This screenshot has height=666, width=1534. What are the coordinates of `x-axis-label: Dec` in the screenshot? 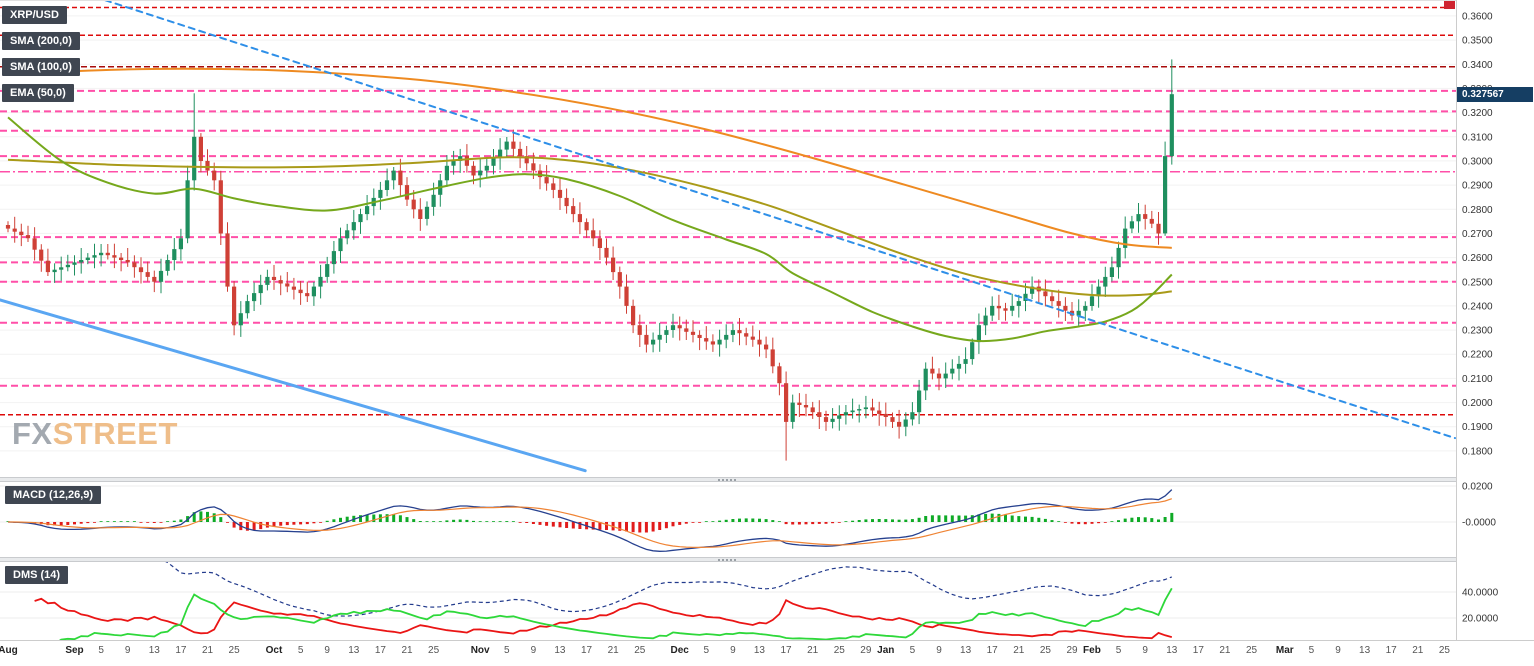 It's located at (679, 650).